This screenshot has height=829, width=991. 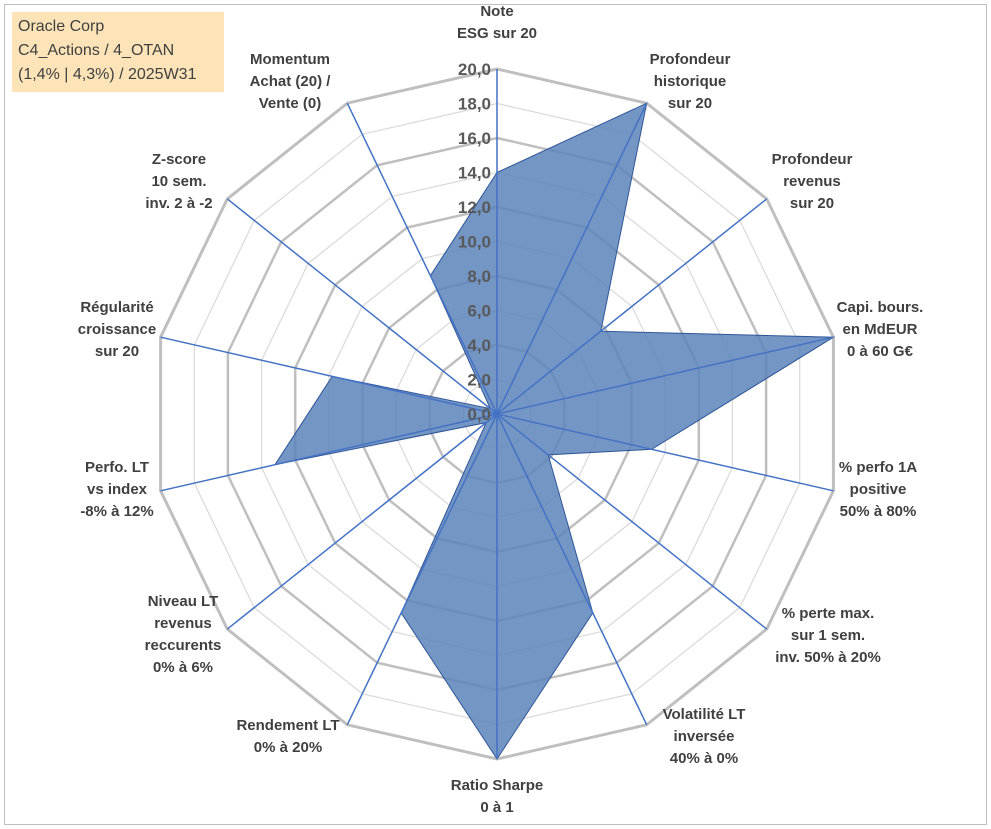 What do you see at coordinates (828, 635) in the screenshot?
I see `axis-label: % perte max. sur 1 sem. inv. 50% à 20%` at bounding box center [828, 635].